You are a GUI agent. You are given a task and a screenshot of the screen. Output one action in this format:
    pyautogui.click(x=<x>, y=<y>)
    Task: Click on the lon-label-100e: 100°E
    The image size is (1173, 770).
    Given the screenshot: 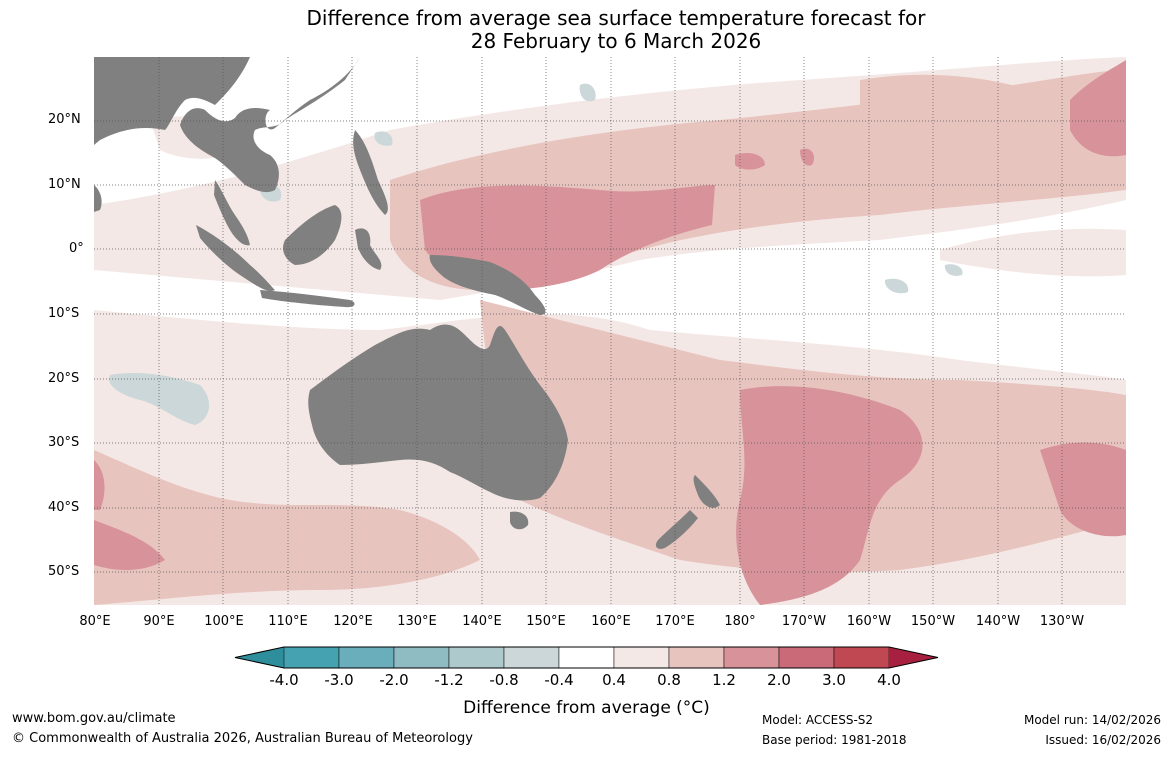 What is the action you would take?
    pyautogui.click(x=224, y=621)
    